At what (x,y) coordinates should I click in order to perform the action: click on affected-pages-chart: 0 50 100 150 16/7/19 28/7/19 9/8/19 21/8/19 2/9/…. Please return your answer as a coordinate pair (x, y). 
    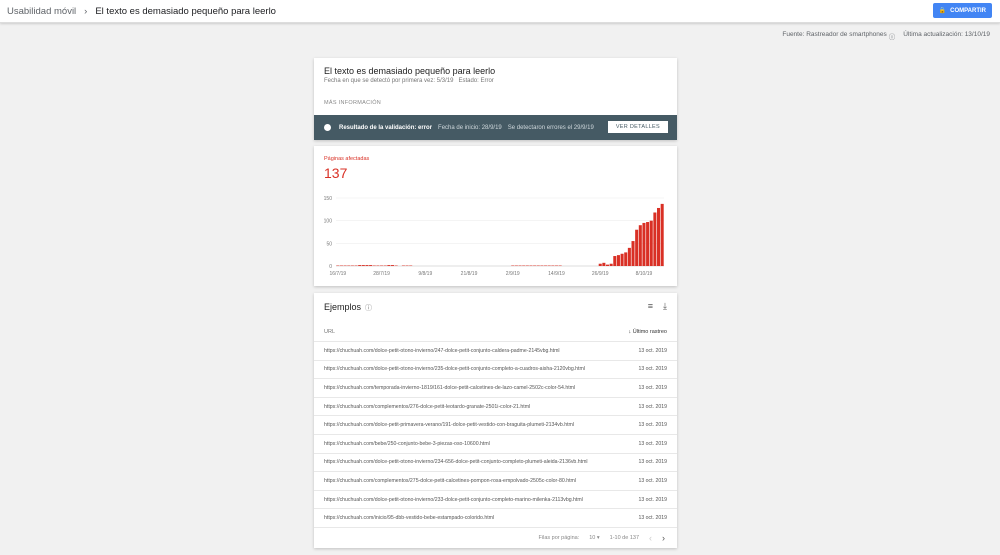
    Looking at the image, I should click on (494, 236).